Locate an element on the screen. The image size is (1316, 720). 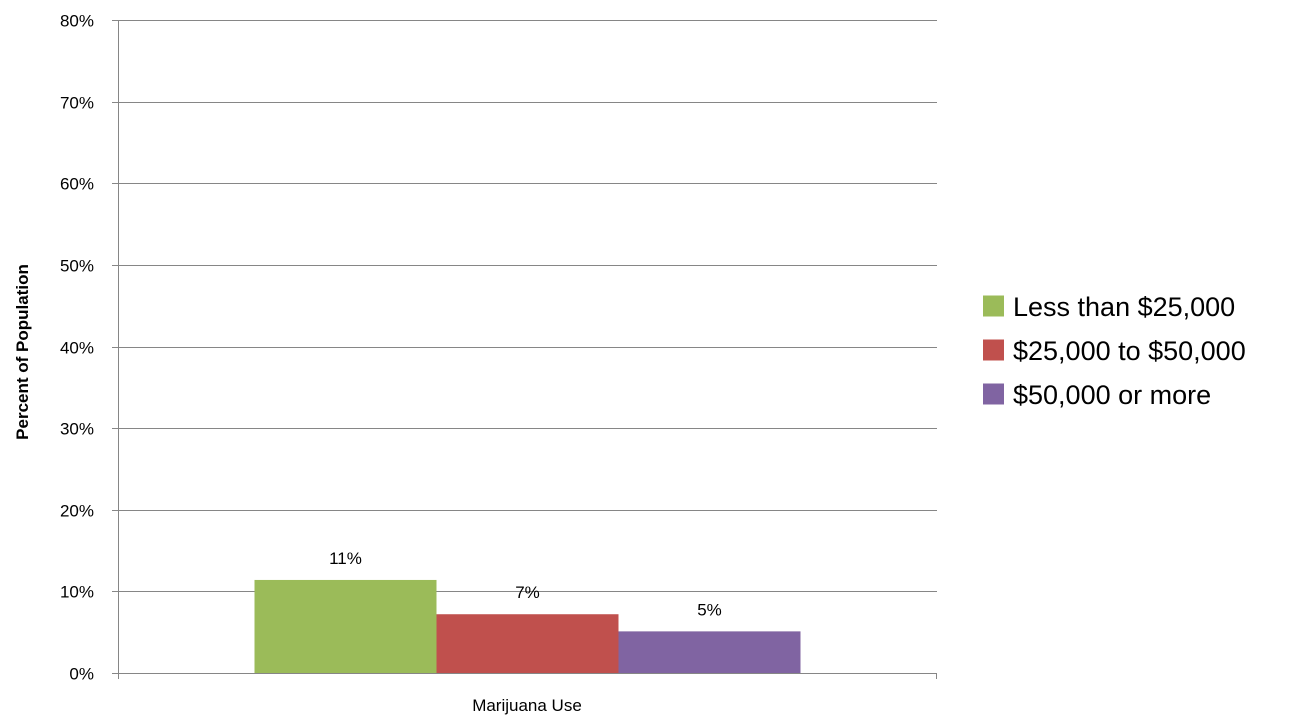
y-tick-label: 60% is located at coordinates (77, 184).